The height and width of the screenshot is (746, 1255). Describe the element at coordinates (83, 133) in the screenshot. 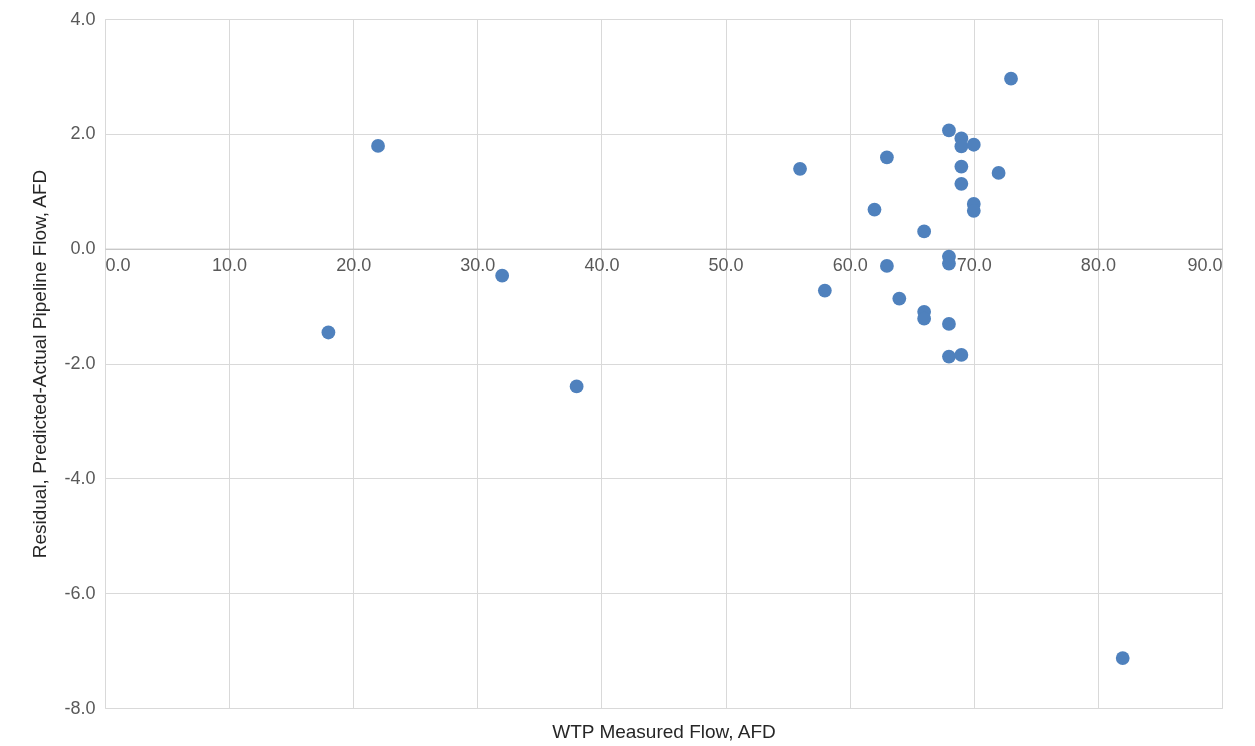

I see `y-tick-label: 2.0` at that location.